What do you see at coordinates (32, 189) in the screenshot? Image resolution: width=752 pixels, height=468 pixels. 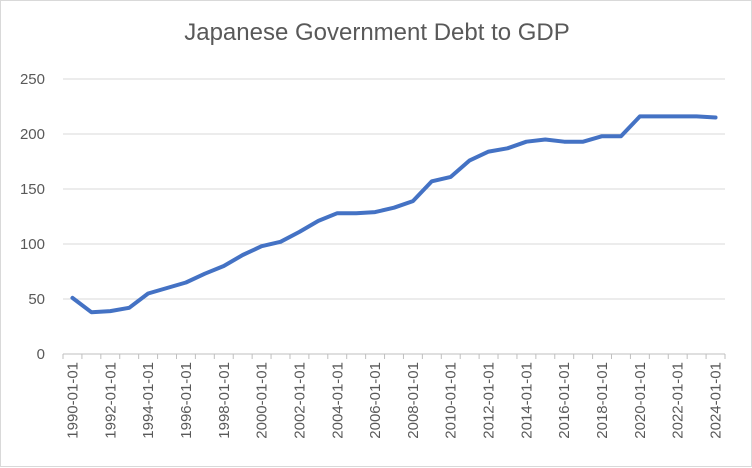 I see `y-tick-label: 150` at bounding box center [32, 189].